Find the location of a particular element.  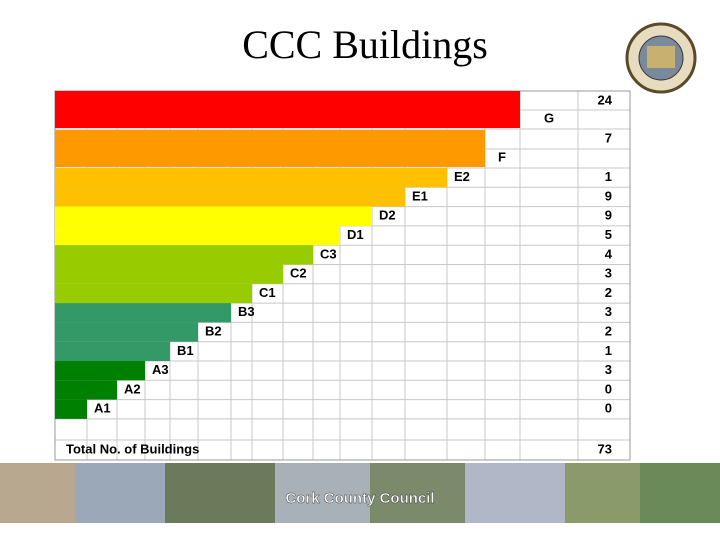

slide-title: CCC Buildings is located at coordinates (365, 44).